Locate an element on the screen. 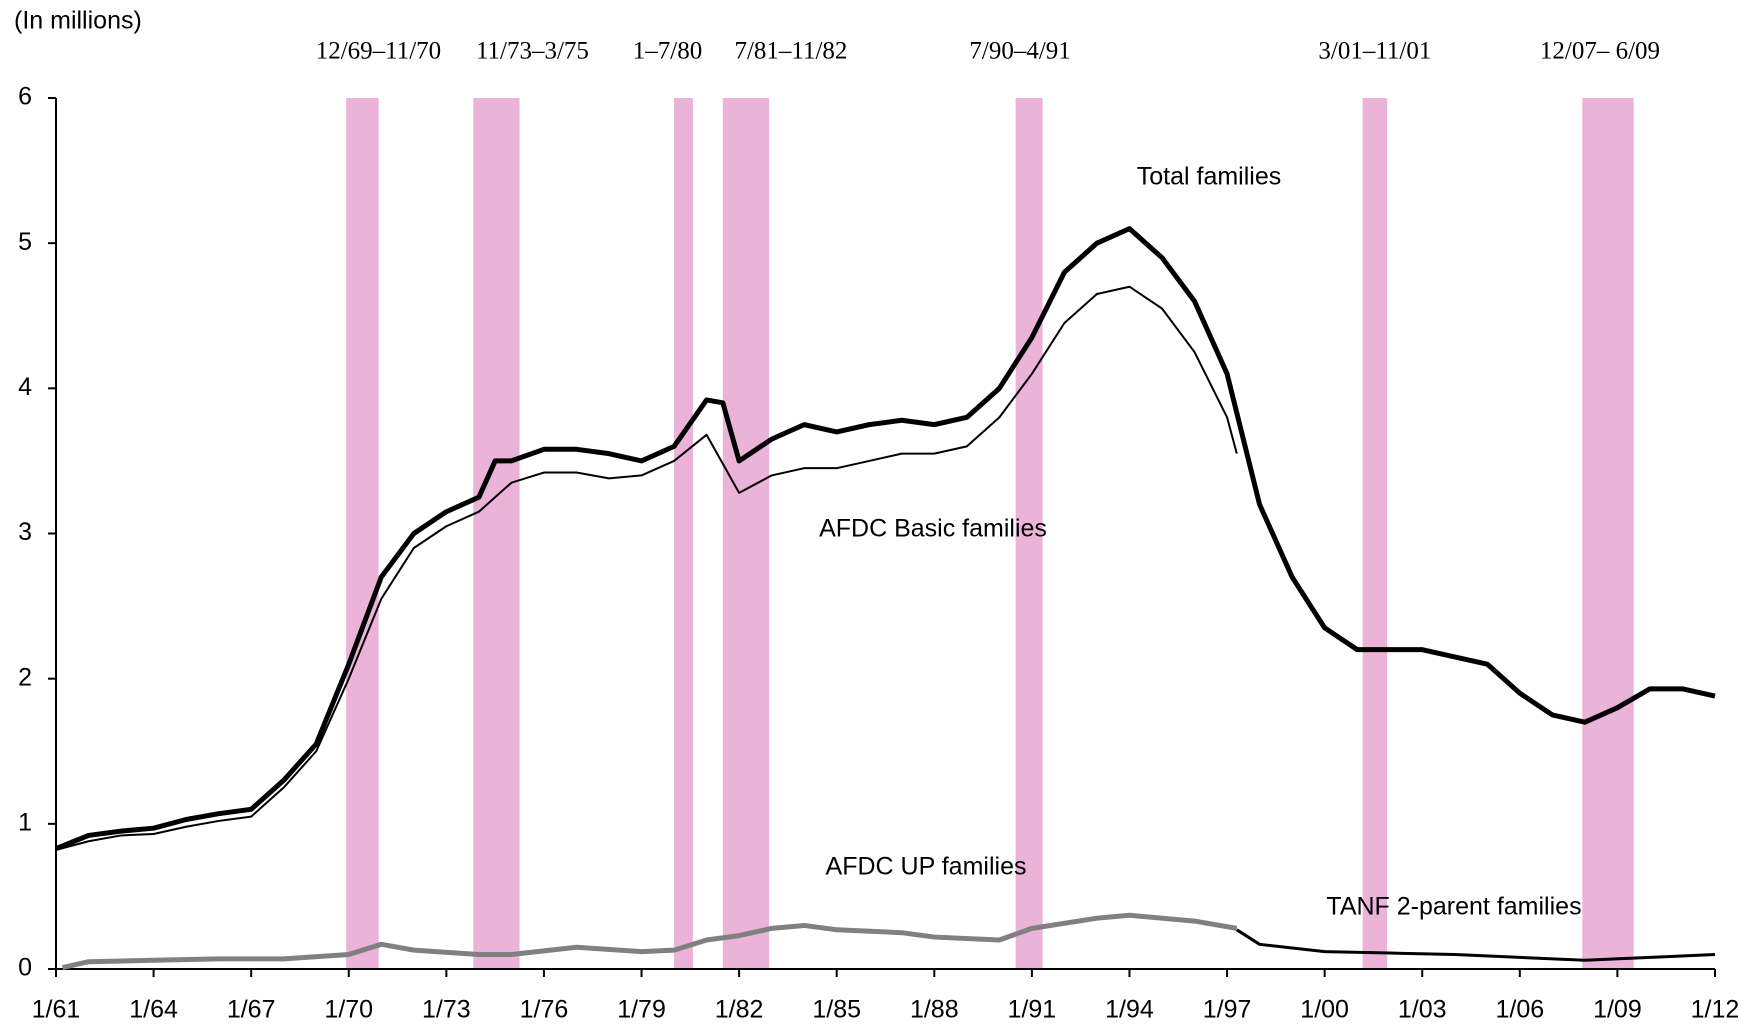 Image resolution: width=1758 pixels, height=1027 pixels. series-label: AFDC Basic families is located at coordinates (933, 529).